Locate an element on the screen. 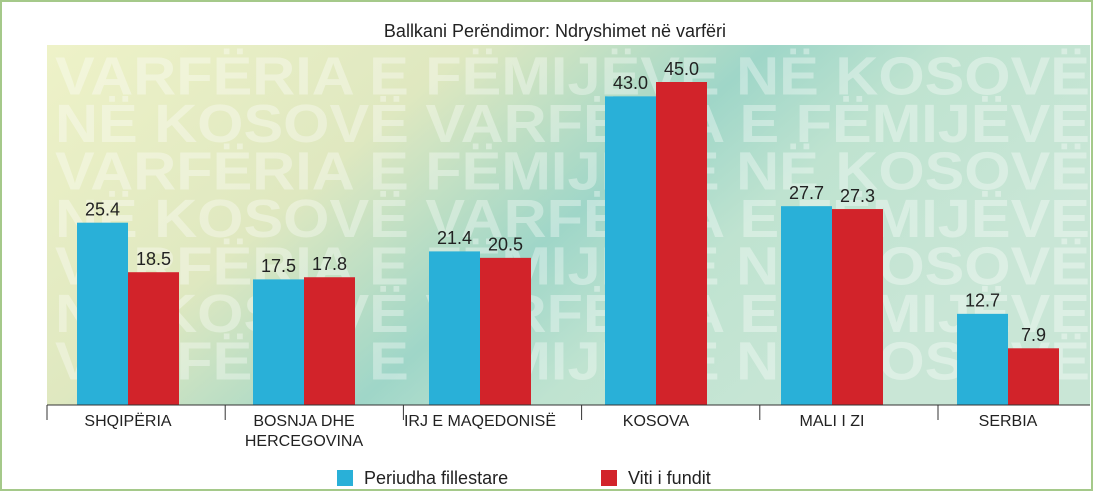 The height and width of the screenshot is (491, 1093). value-label: 17.5 is located at coordinates (278, 266).